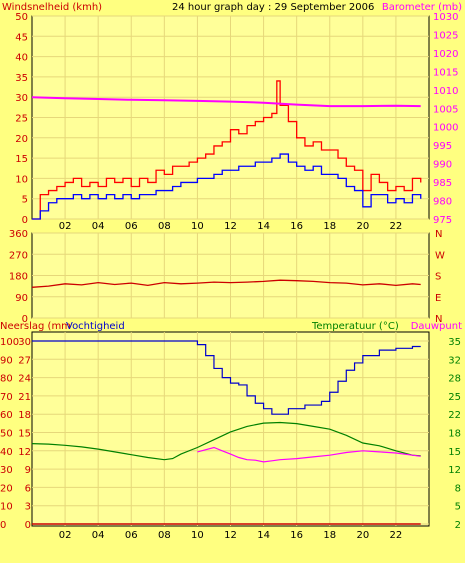 This screenshot has height=563, width=465. What do you see at coordinates (230, 226) in the screenshot?
I see `wind-x-tick-label: 12` at bounding box center [230, 226].